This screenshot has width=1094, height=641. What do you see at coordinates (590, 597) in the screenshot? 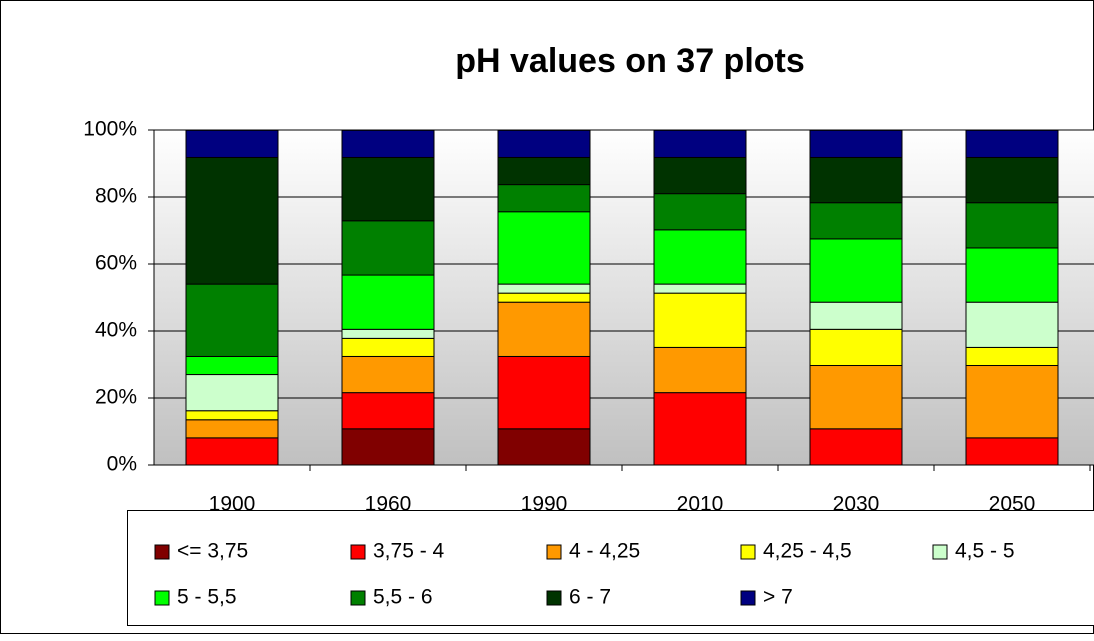
I see `legend-label: 6 - 7` at bounding box center [590, 597].